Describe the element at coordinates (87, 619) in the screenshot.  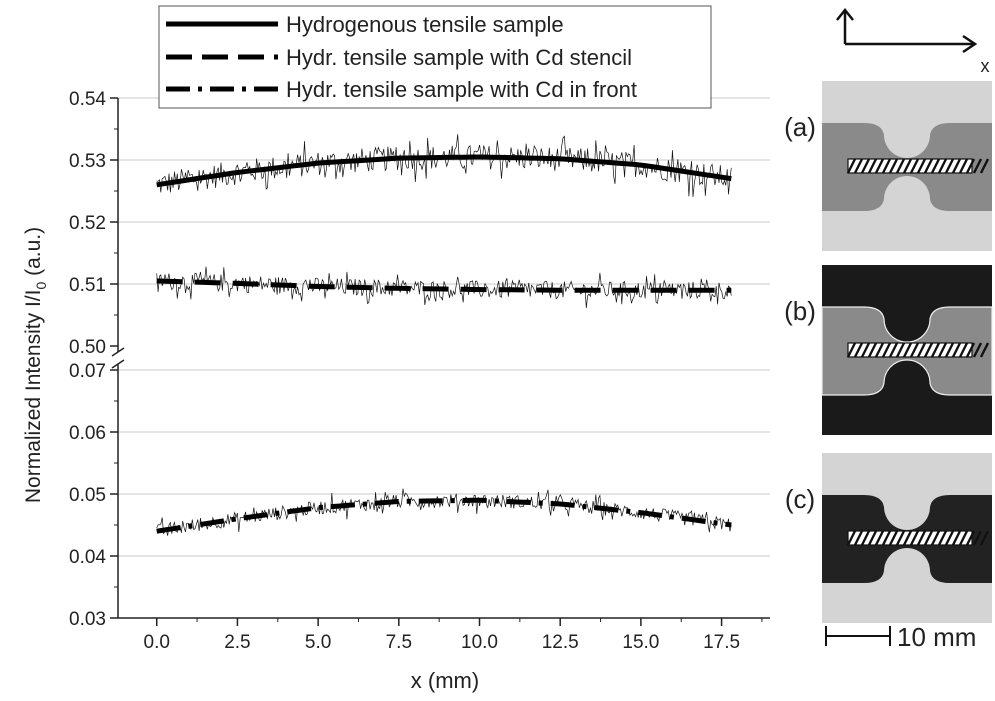
I see `y-tick-label-lower: 0.03` at that location.